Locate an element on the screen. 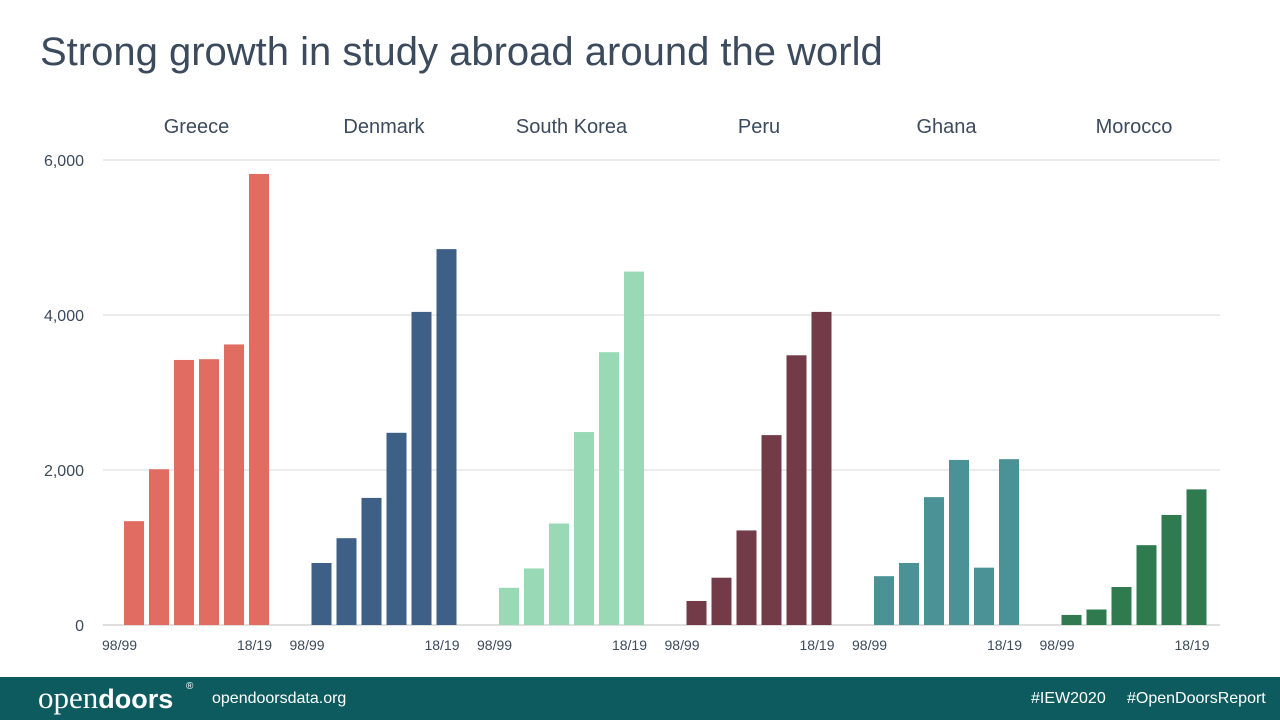 The height and width of the screenshot is (720, 1280). group-label: Denmark is located at coordinates (384, 127).